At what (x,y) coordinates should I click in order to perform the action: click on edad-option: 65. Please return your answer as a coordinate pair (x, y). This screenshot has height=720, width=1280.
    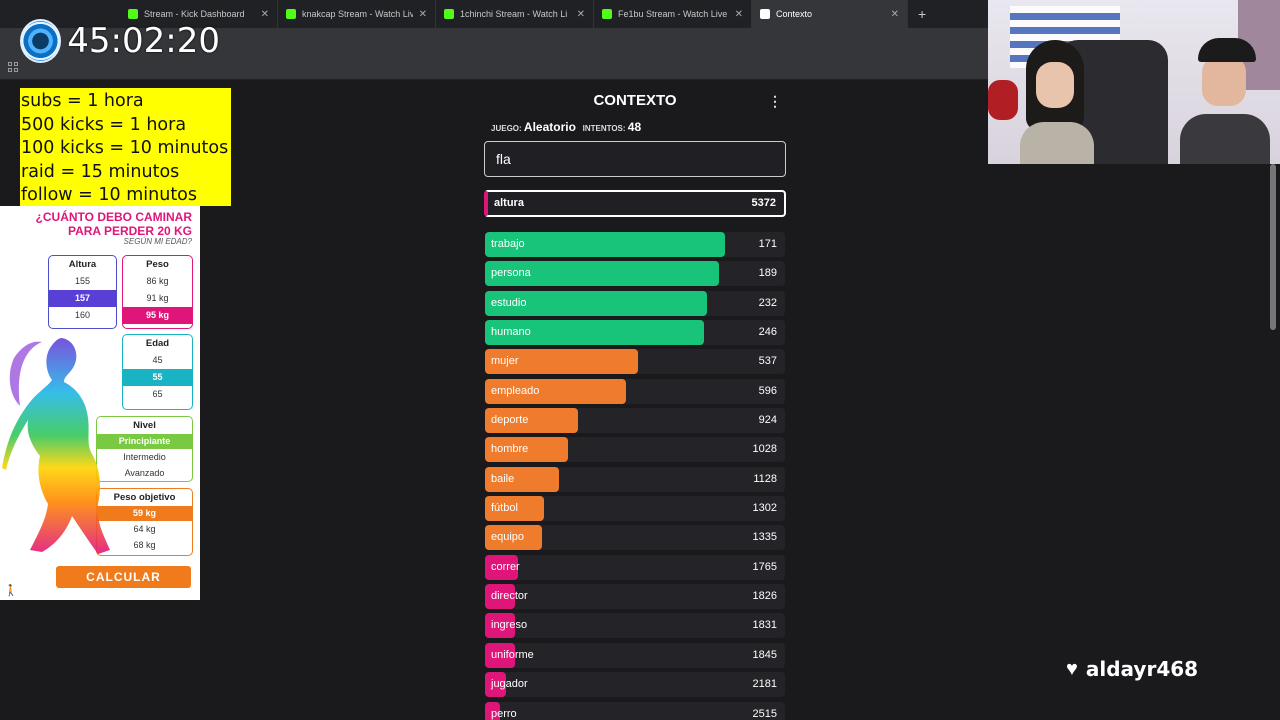
    Looking at the image, I should click on (157, 394).